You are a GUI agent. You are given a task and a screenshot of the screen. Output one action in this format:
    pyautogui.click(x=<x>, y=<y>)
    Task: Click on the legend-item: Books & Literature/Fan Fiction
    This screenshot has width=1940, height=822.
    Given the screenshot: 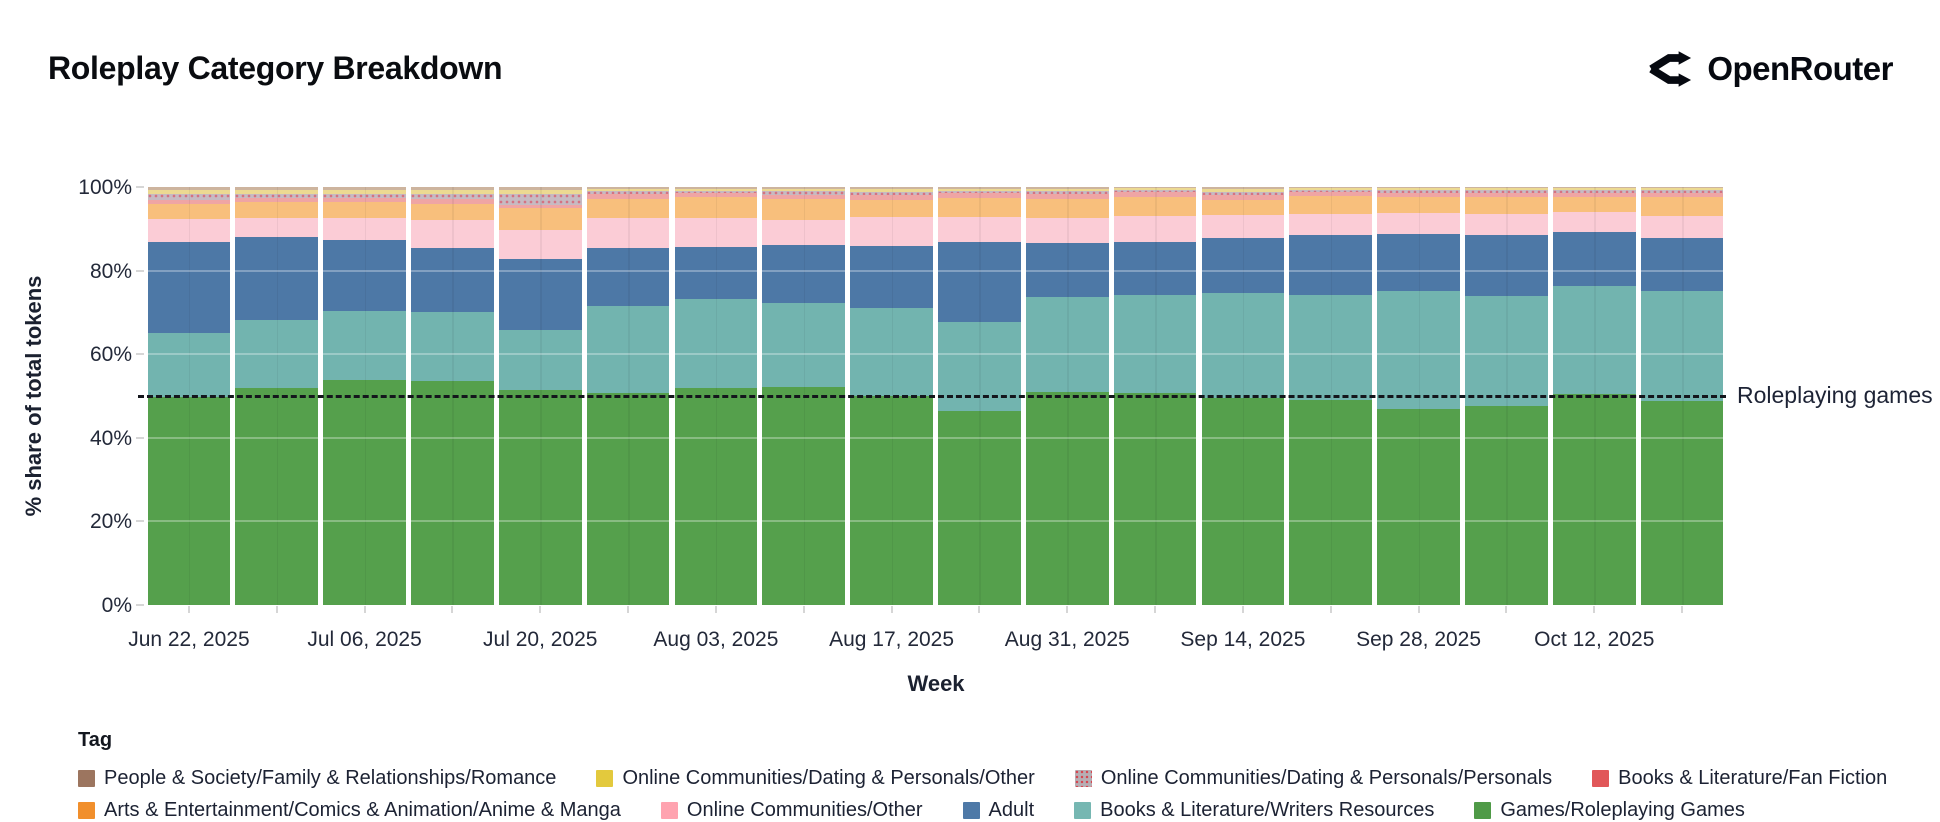 What is the action you would take?
    pyautogui.click(x=1739, y=778)
    